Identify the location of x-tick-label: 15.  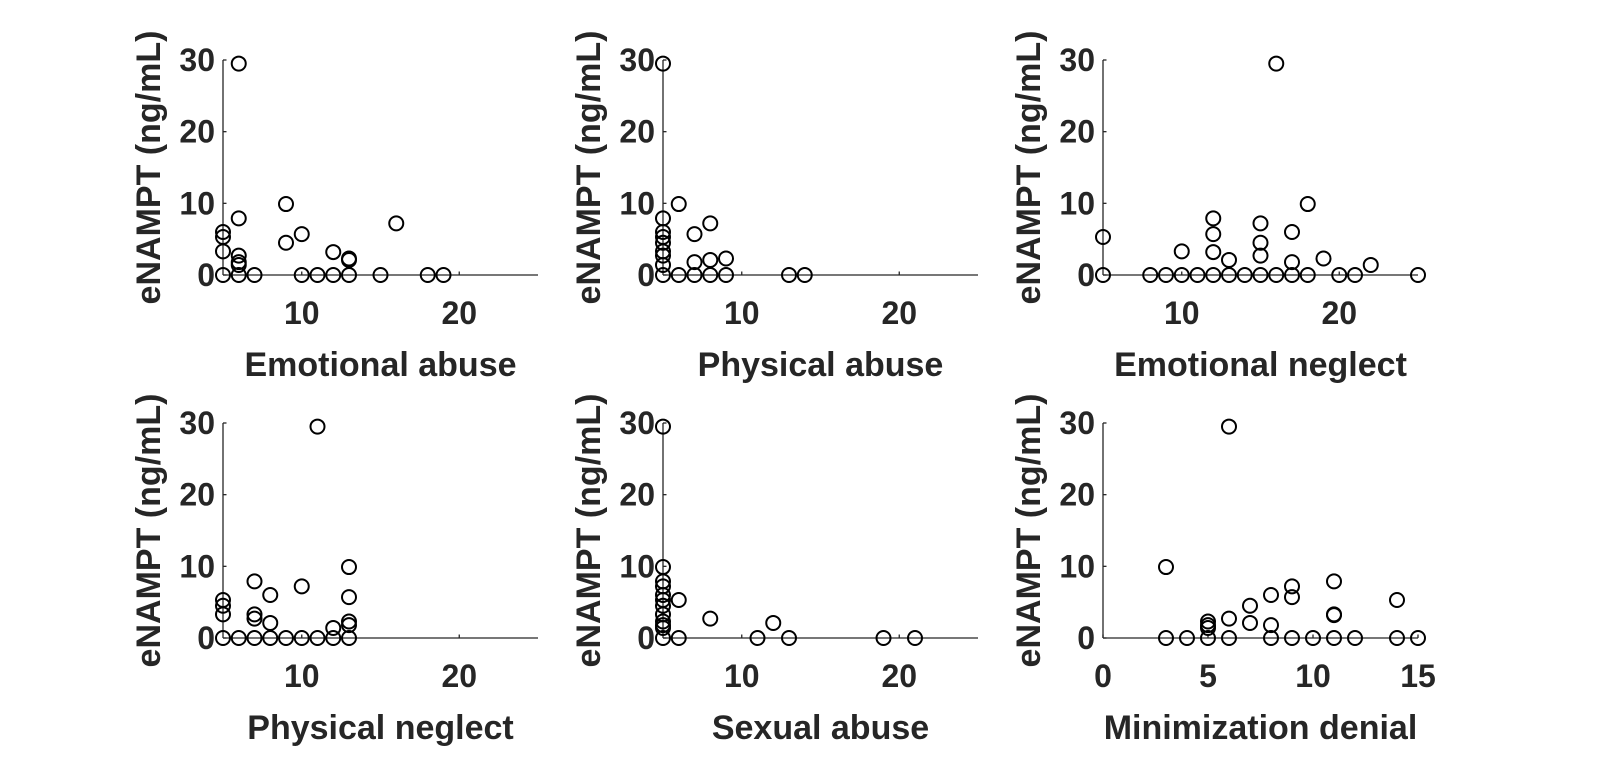
(1418, 676).